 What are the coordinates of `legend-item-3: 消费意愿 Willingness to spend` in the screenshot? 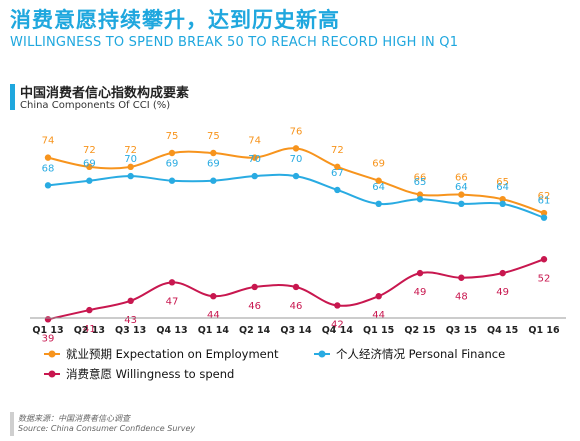 It's located at (139, 374).